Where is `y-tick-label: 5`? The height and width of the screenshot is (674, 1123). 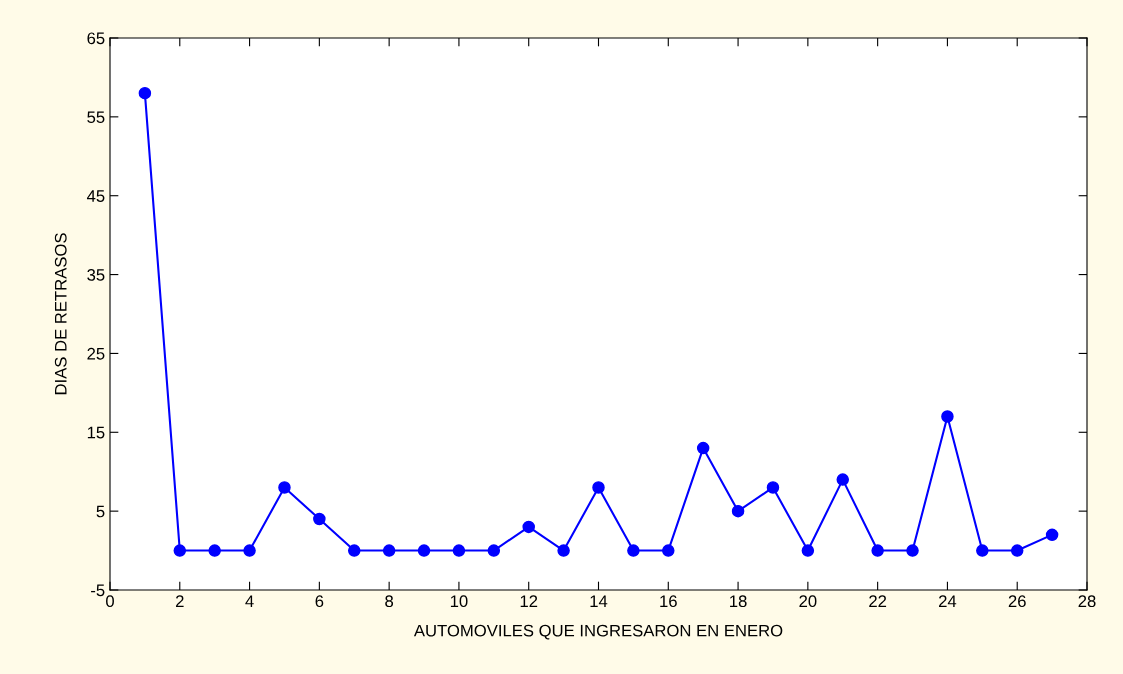 y-tick-label: 5 is located at coordinates (100, 511).